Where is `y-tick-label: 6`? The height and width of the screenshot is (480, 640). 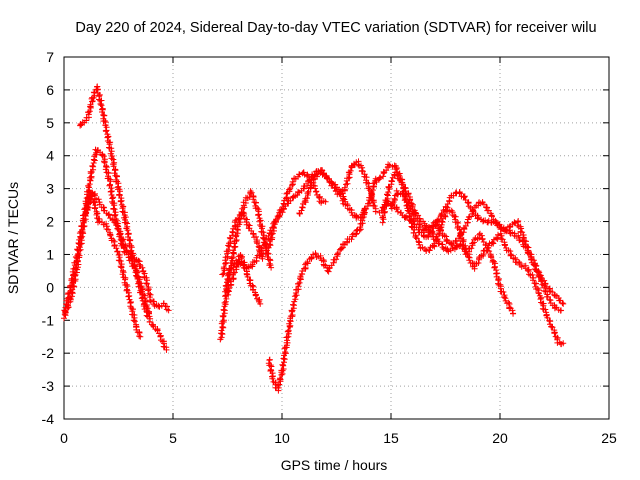
y-tick-label: 6 is located at coordinates (50, 90).